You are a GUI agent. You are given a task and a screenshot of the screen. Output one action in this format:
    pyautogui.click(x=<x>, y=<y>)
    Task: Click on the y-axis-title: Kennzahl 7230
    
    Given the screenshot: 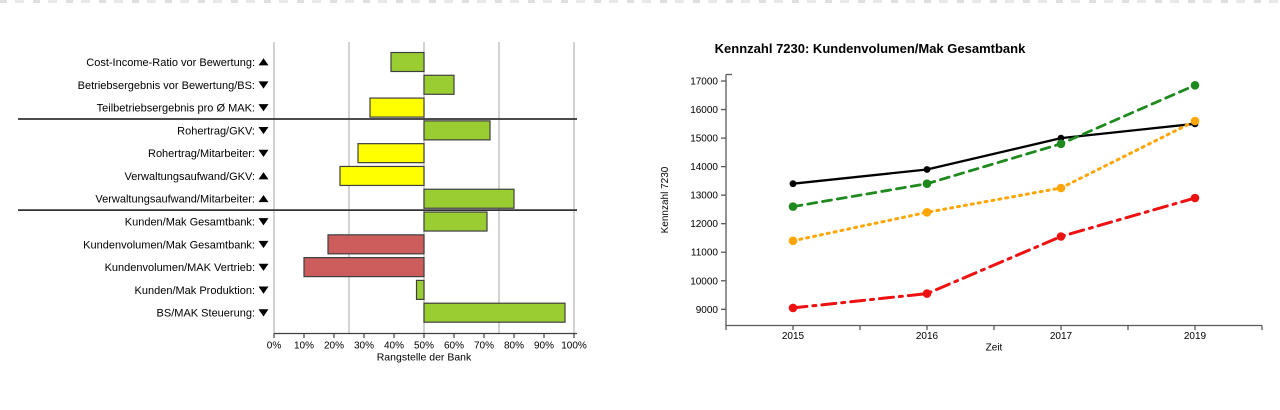 What is the action you would take?
    pyautogui.click(x=665, y=199)
    